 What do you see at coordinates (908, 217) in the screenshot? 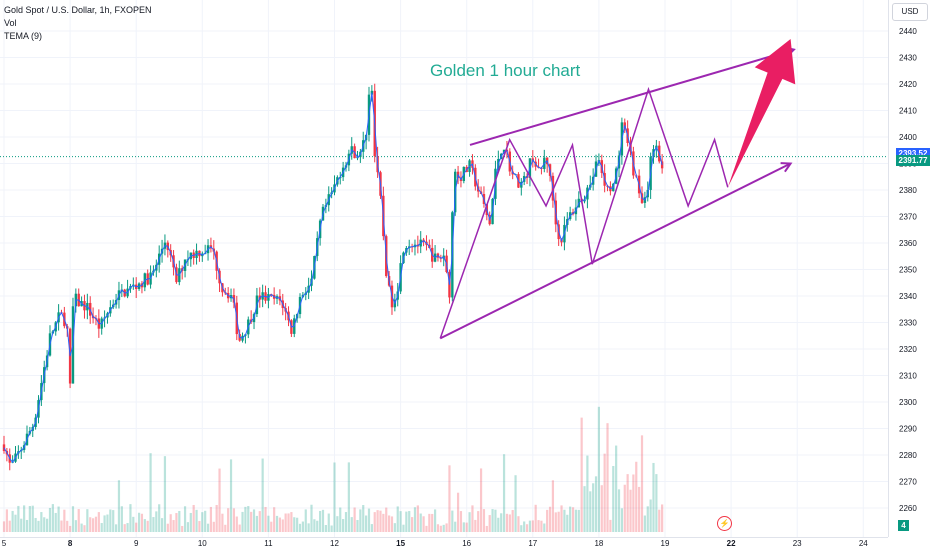
I see `y-tick-label: 2370` at bounding box center [908, 217].